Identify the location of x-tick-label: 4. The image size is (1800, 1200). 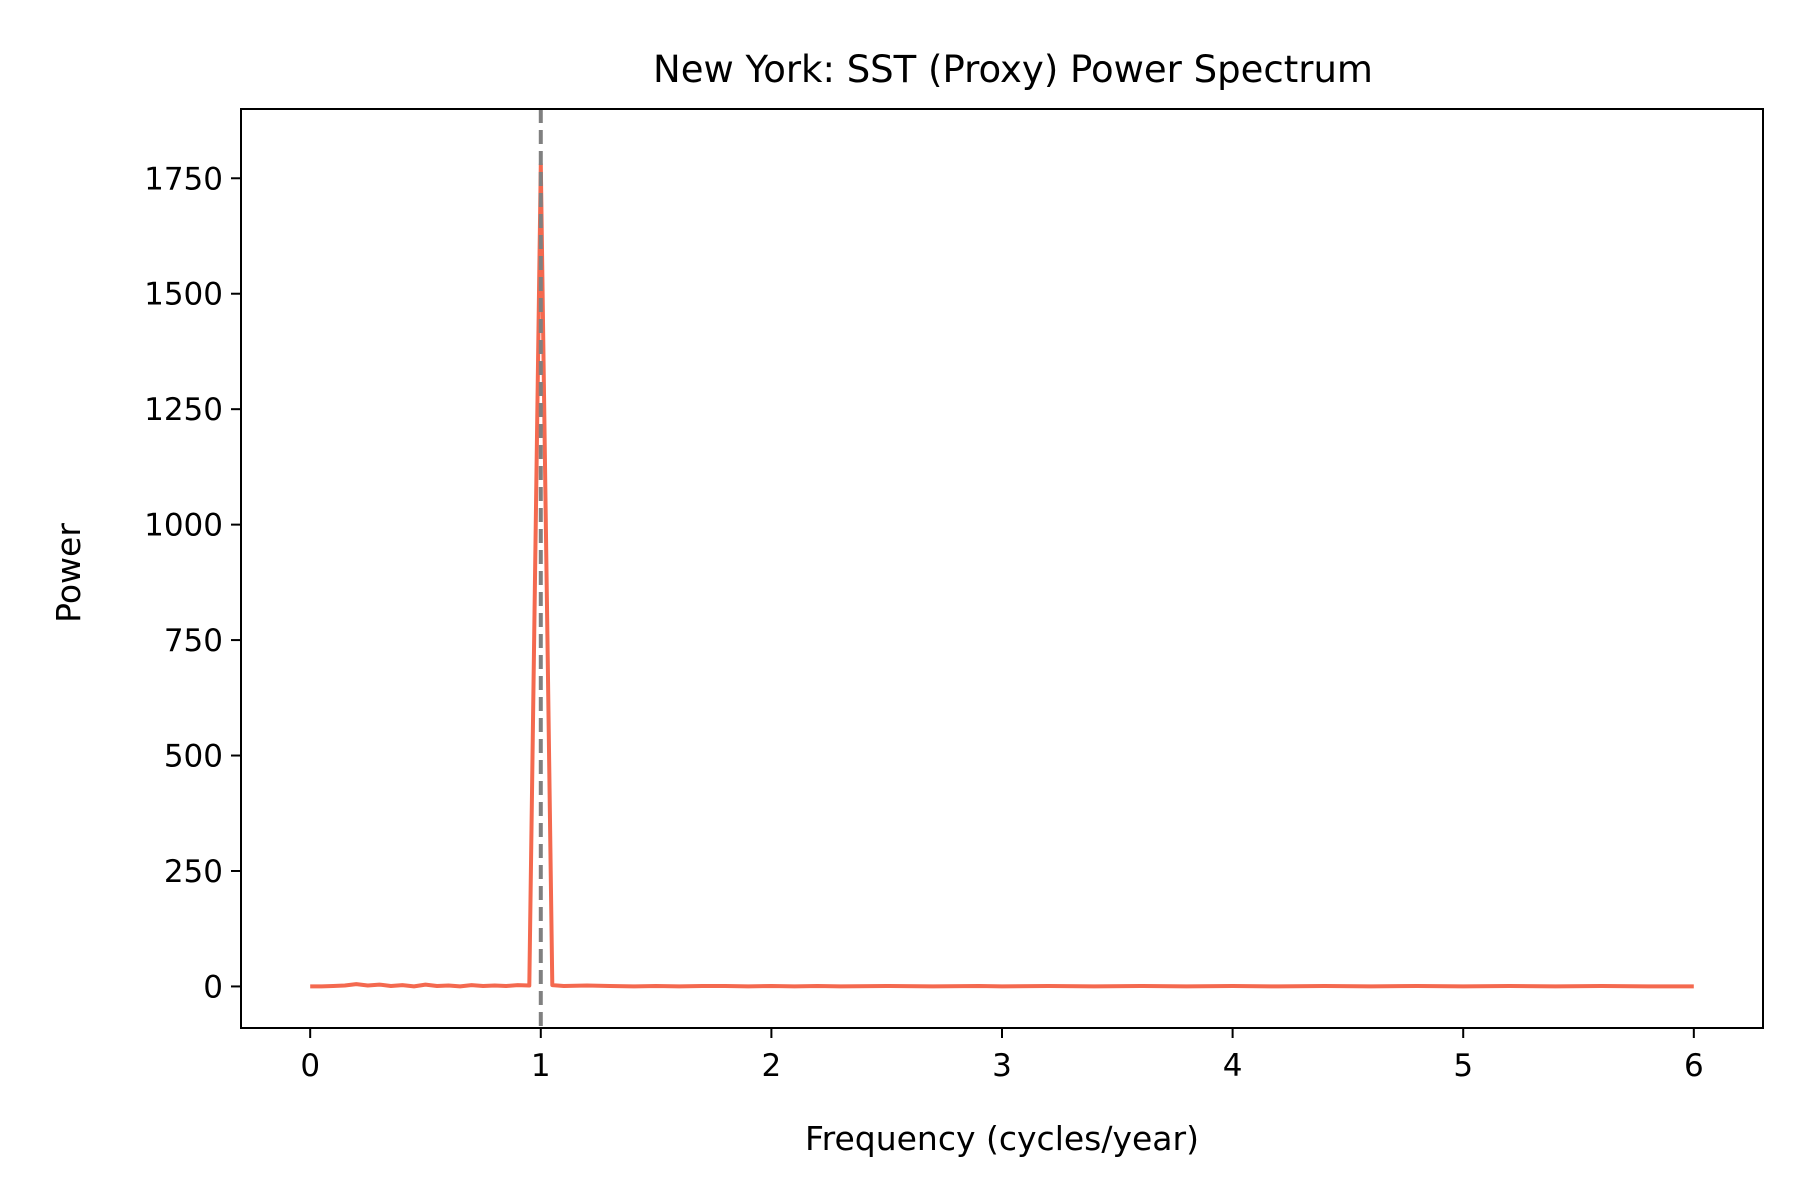
(1233, 1066).